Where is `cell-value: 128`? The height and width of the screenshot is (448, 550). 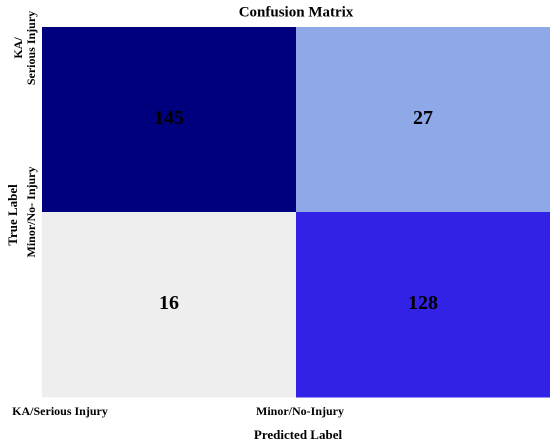
cell-value: 128 is located at coordinates (423, 303).